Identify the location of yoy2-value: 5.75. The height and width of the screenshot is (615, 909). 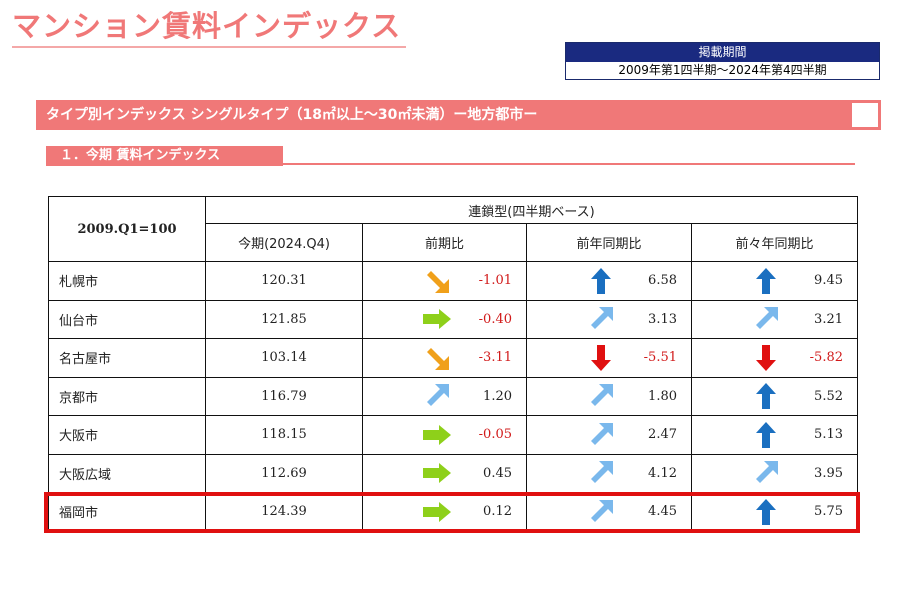
(828, 512).